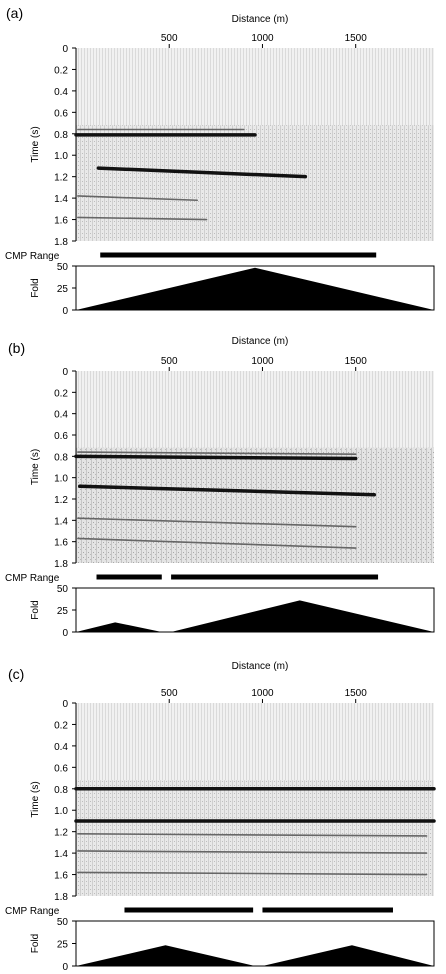  I want to click on panel-label: (b), so click(16, 348).